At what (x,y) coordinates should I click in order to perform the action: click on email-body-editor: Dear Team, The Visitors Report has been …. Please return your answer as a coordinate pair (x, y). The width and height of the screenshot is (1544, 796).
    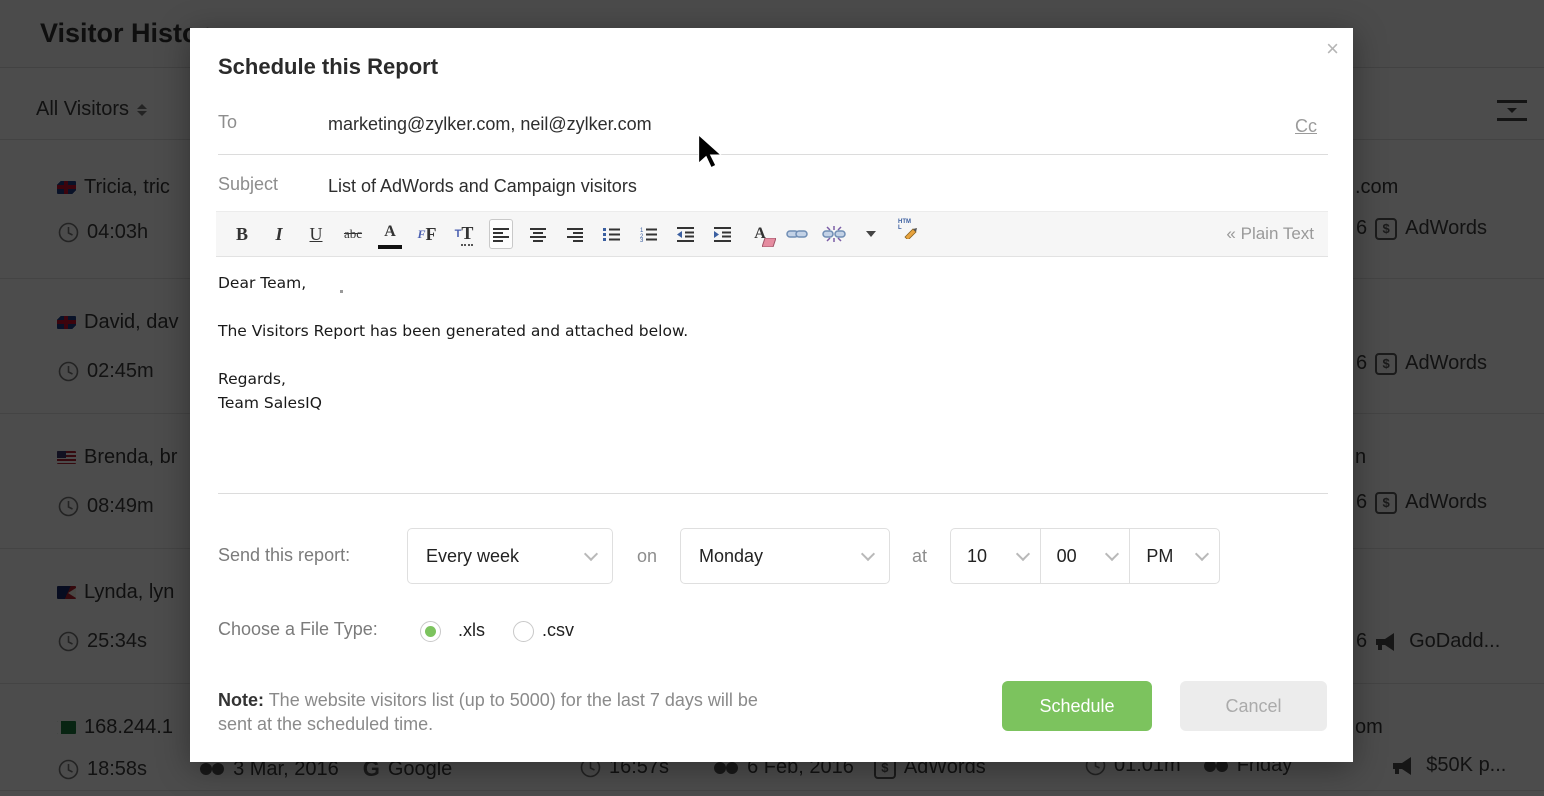
    Looking at the image, I should click on (768, 343).